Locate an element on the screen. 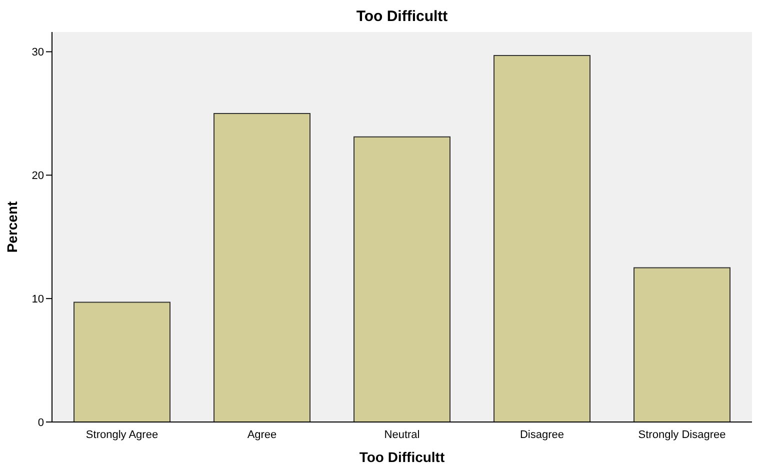 This screenshot has width=759, height=466. x-tick-label: Agree is located at coordinates (262, 434).